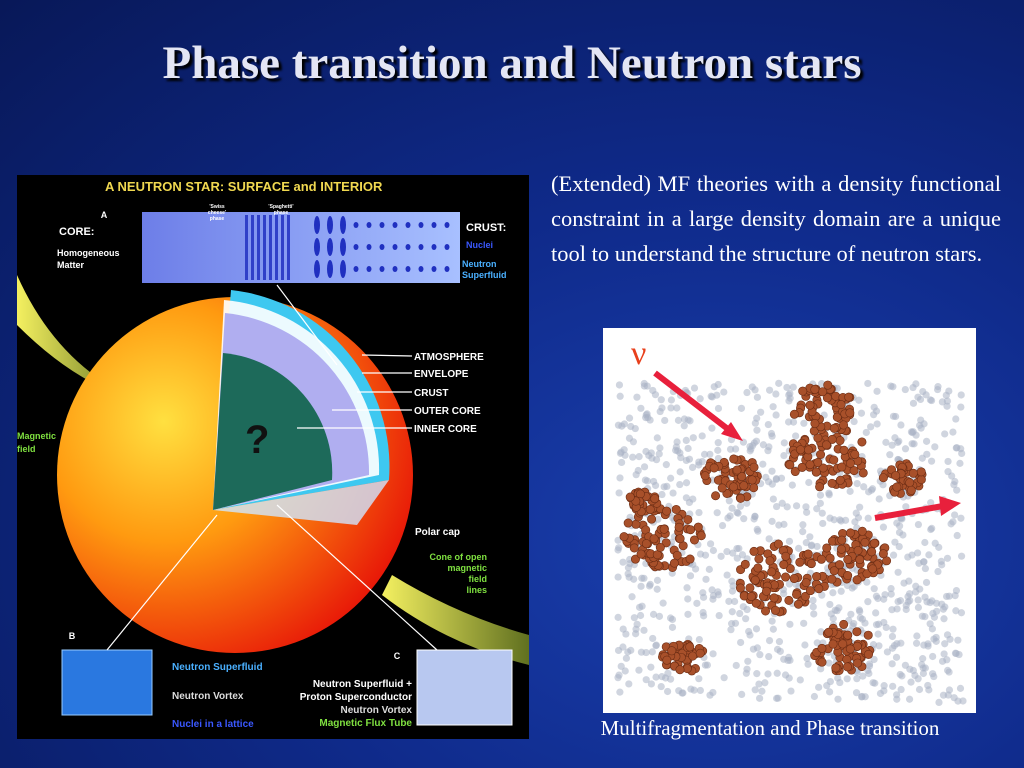  What do you see at coordinates (909, 512) in the screenshot?
I see `arrow` at bounding box center [909, 512].